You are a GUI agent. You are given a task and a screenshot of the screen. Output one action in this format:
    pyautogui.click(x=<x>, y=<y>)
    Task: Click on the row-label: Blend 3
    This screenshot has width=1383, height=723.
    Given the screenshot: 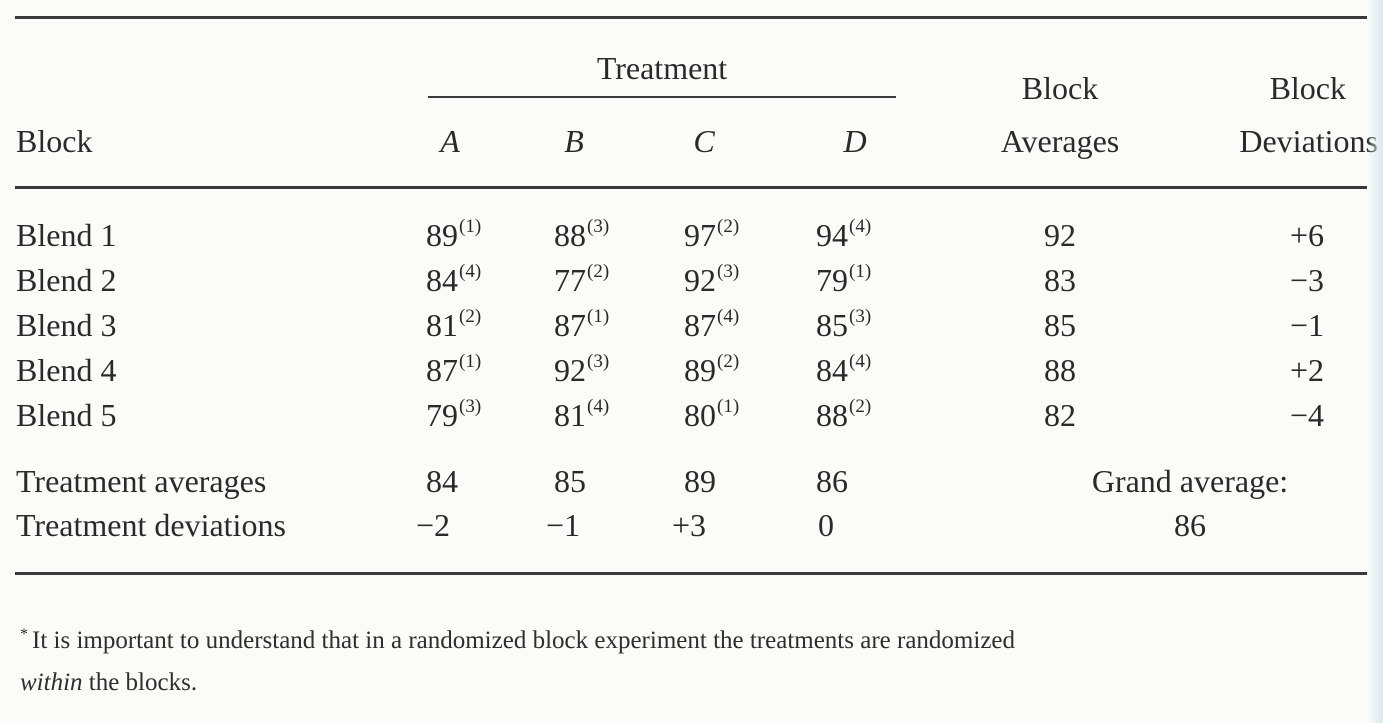 What is the action you would take?
    pyautogui.click(x=66, y=325)
    